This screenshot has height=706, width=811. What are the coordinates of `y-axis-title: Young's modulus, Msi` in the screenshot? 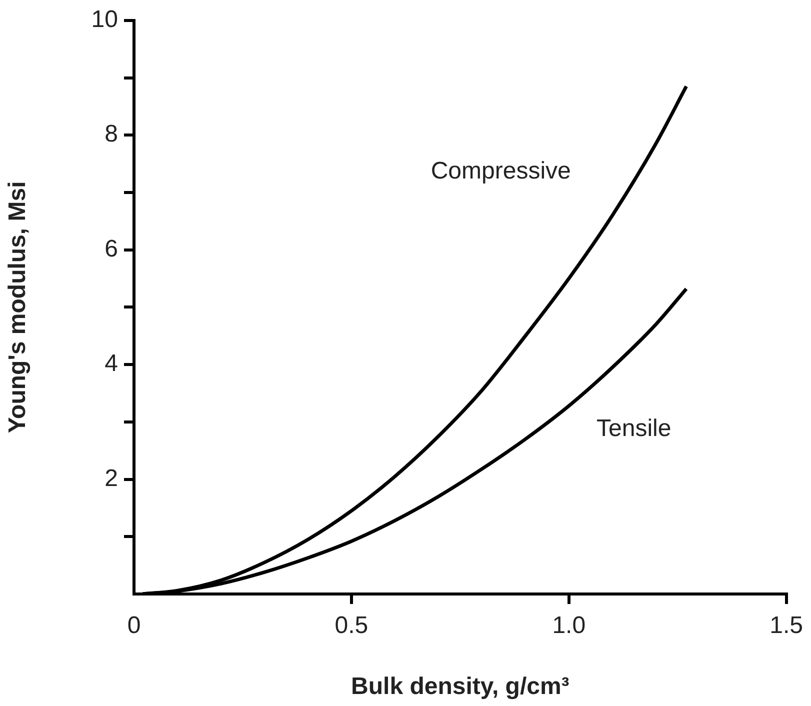 It's located at (18, 307).